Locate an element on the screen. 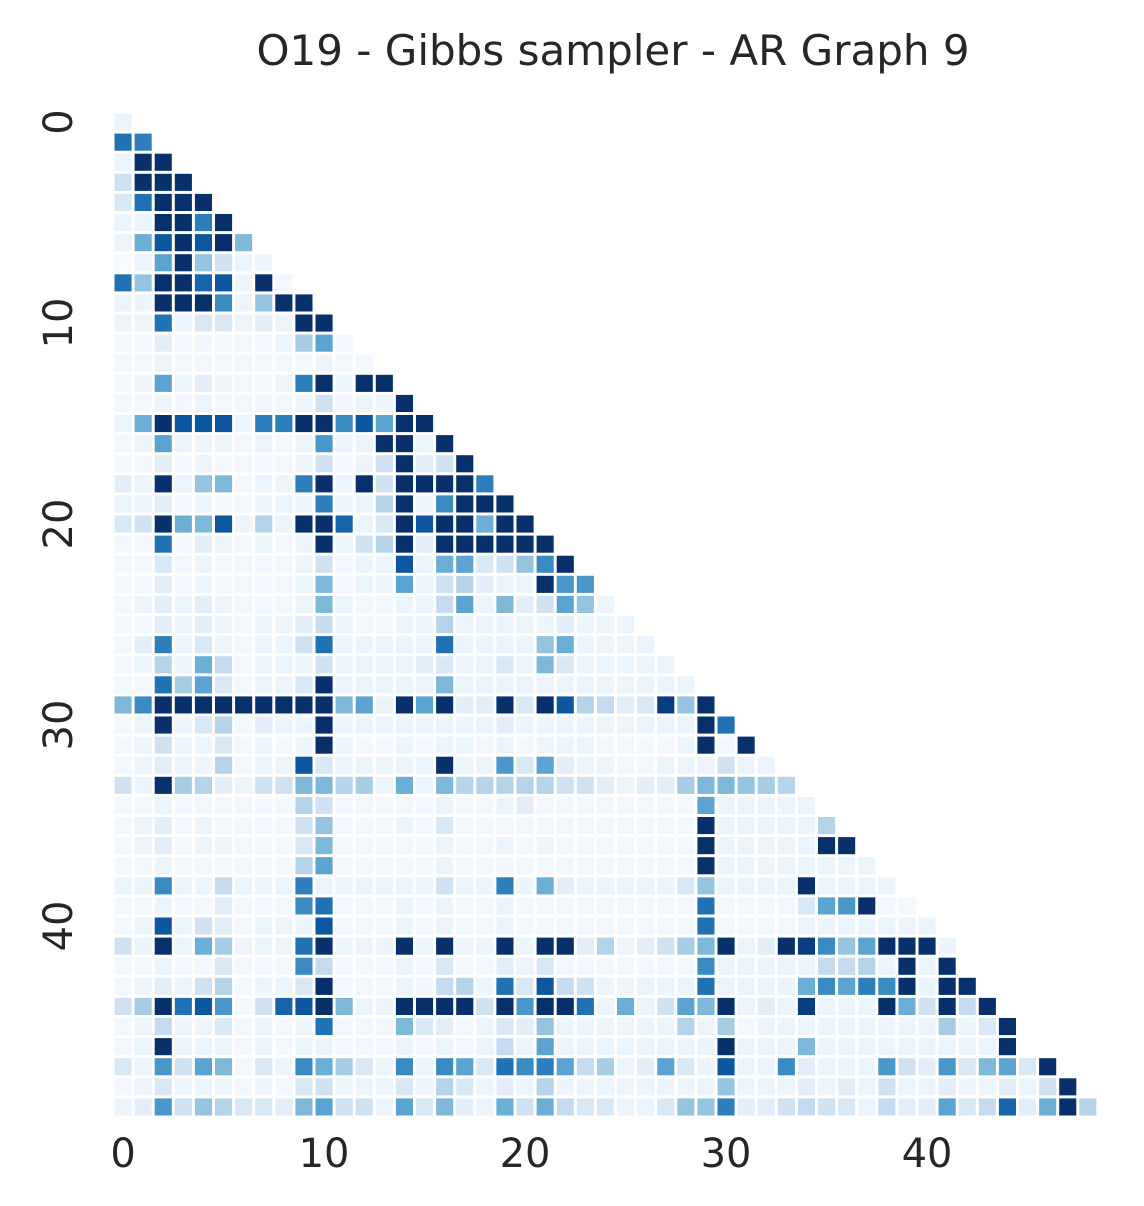 The height and width of the screenshot is (1206, 1144). chart-title: O19 - Gibbs sampler - AR Graph 9 is located at coordinates (612, 50).